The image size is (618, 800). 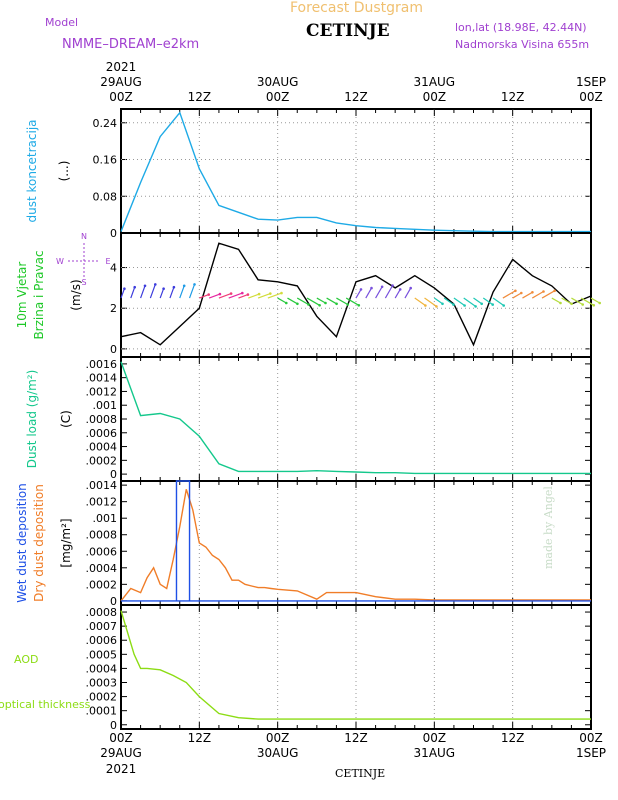 I want to click on compass-n: N, so click(x=84, y=236).